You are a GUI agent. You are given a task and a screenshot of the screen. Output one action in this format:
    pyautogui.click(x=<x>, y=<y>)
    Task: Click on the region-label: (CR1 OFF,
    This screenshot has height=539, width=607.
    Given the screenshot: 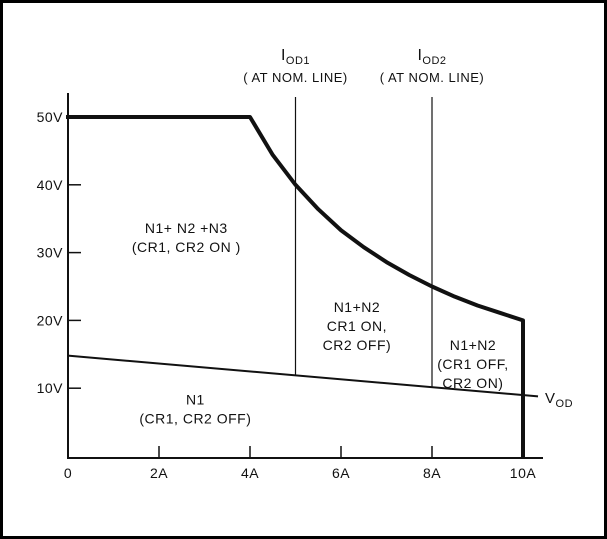 What is the action you would take?
    pyautogui.click(x=472, y=364)
    